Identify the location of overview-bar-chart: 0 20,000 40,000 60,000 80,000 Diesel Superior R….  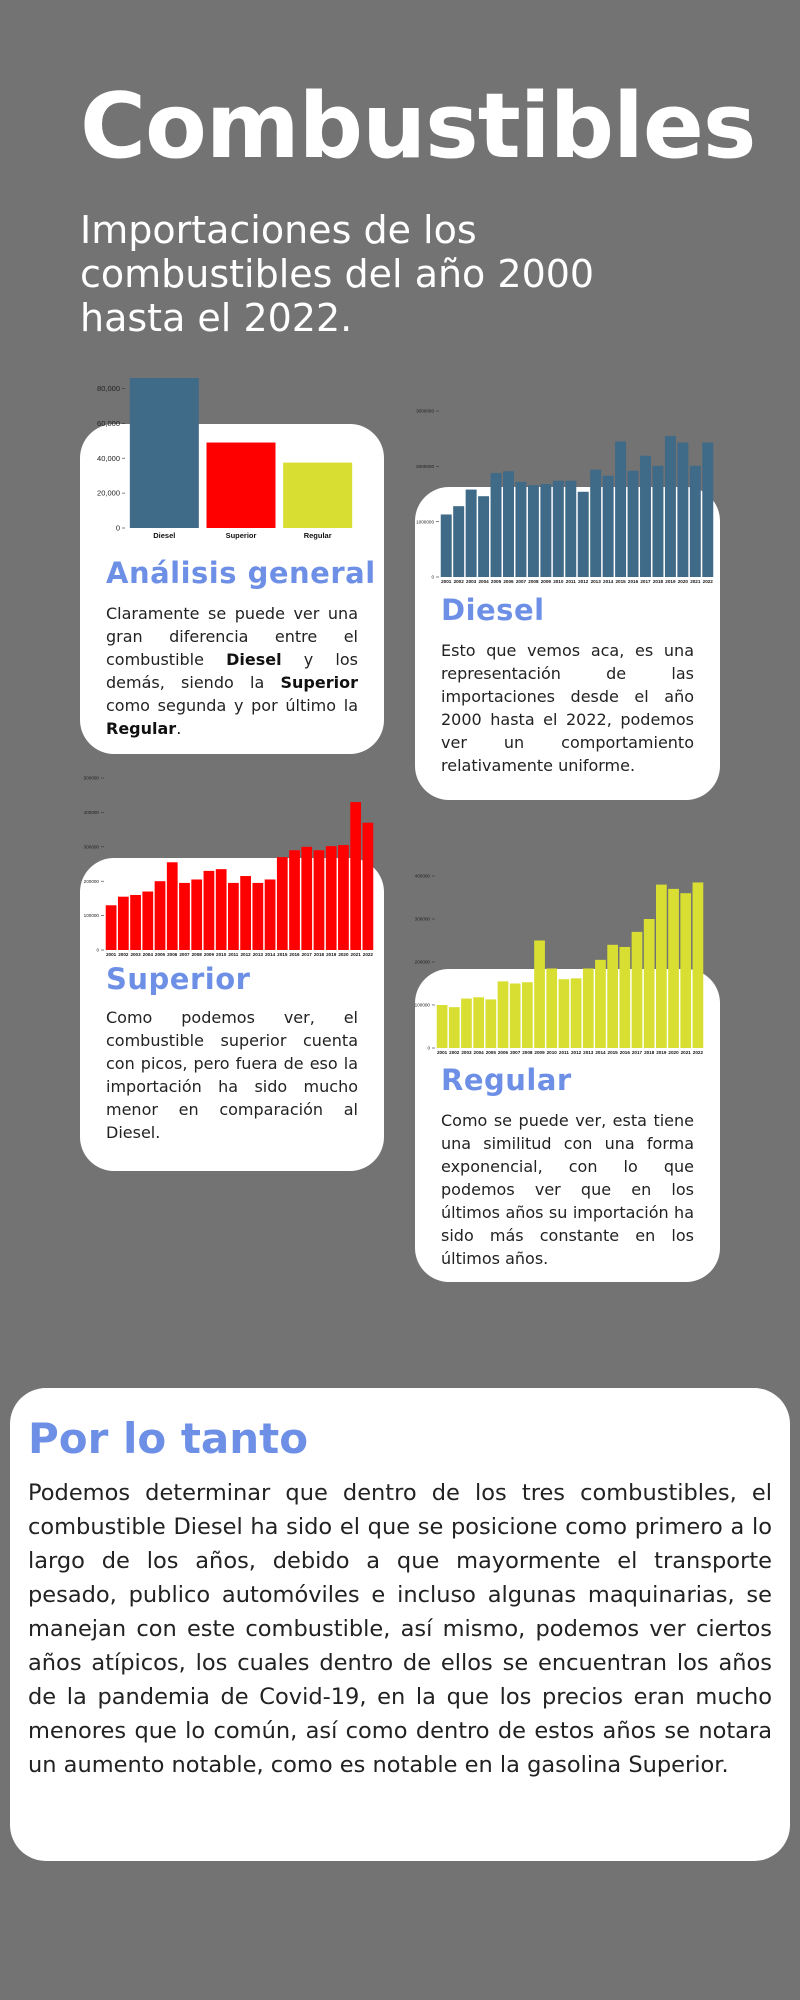
(225, 459).